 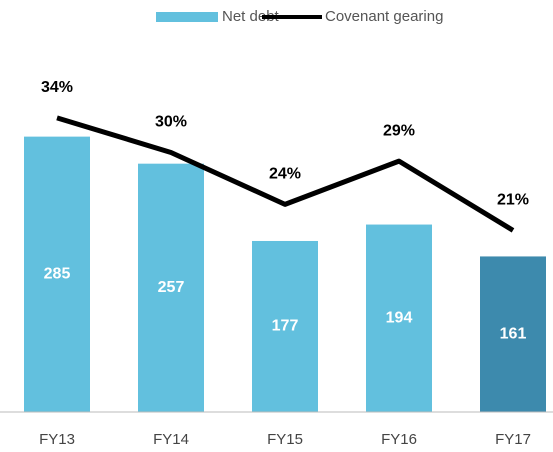 I want to click on bar-value-label: 285, so click(x=57, y=274).